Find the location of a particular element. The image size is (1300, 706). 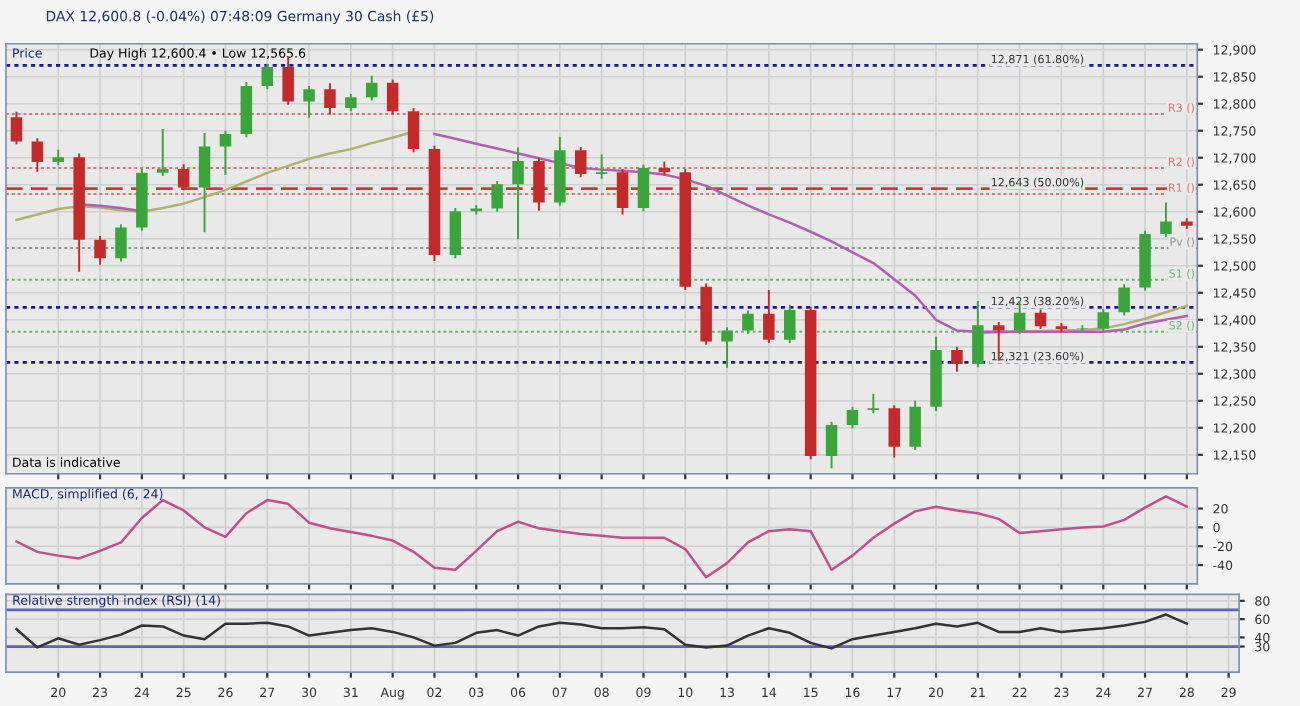

line-series is located at coordinates (602, 631).